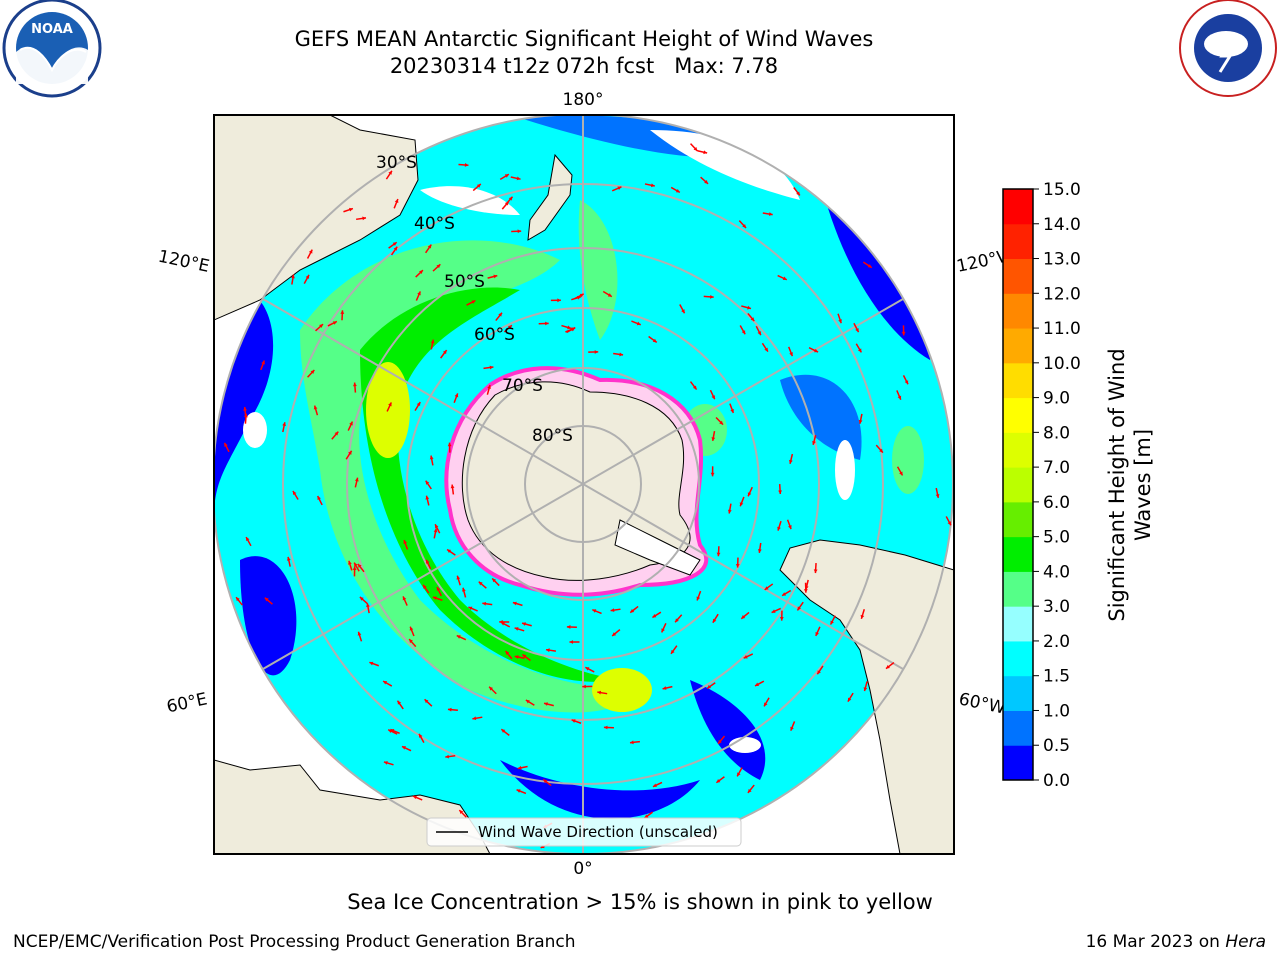 This screenshot has width=1280, height=960. I want to click on colorbar-tick-label: 1.5, so click(1056, 677).